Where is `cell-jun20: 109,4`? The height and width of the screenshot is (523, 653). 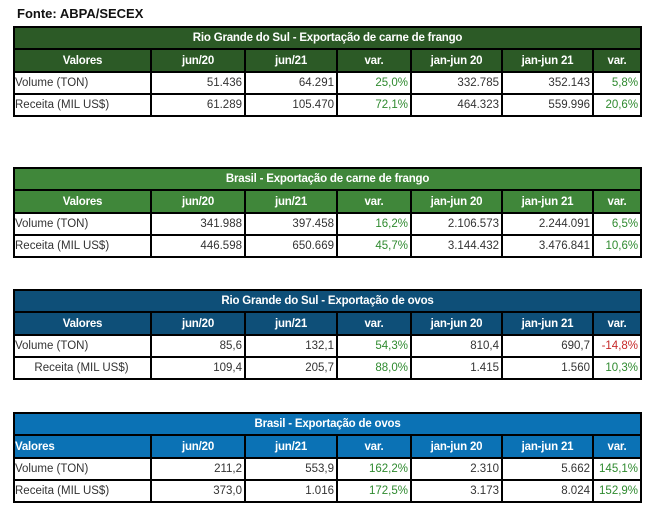 cell-jun20: 109,4 is located at coordinates (198, 368).